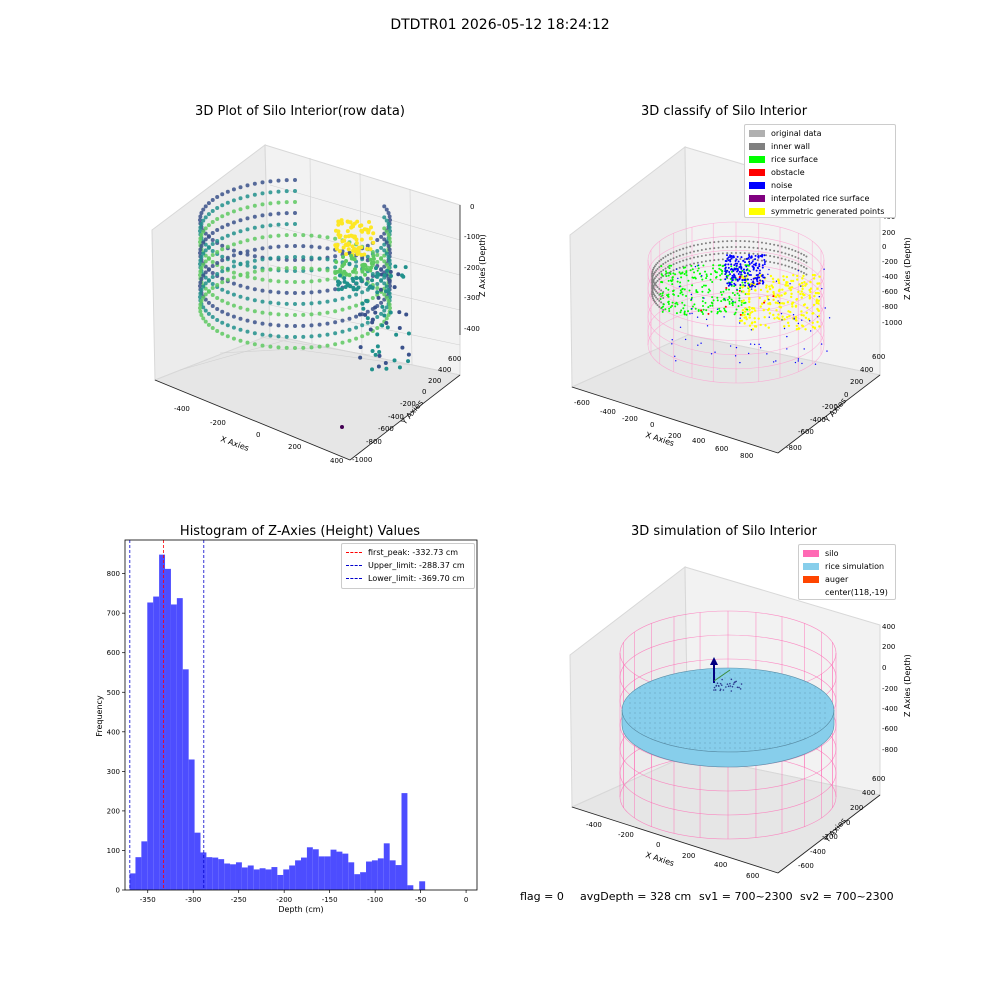 This screenshot has width=1000, height=1000. I want to click on z-tick: -200, so click(472, 268).